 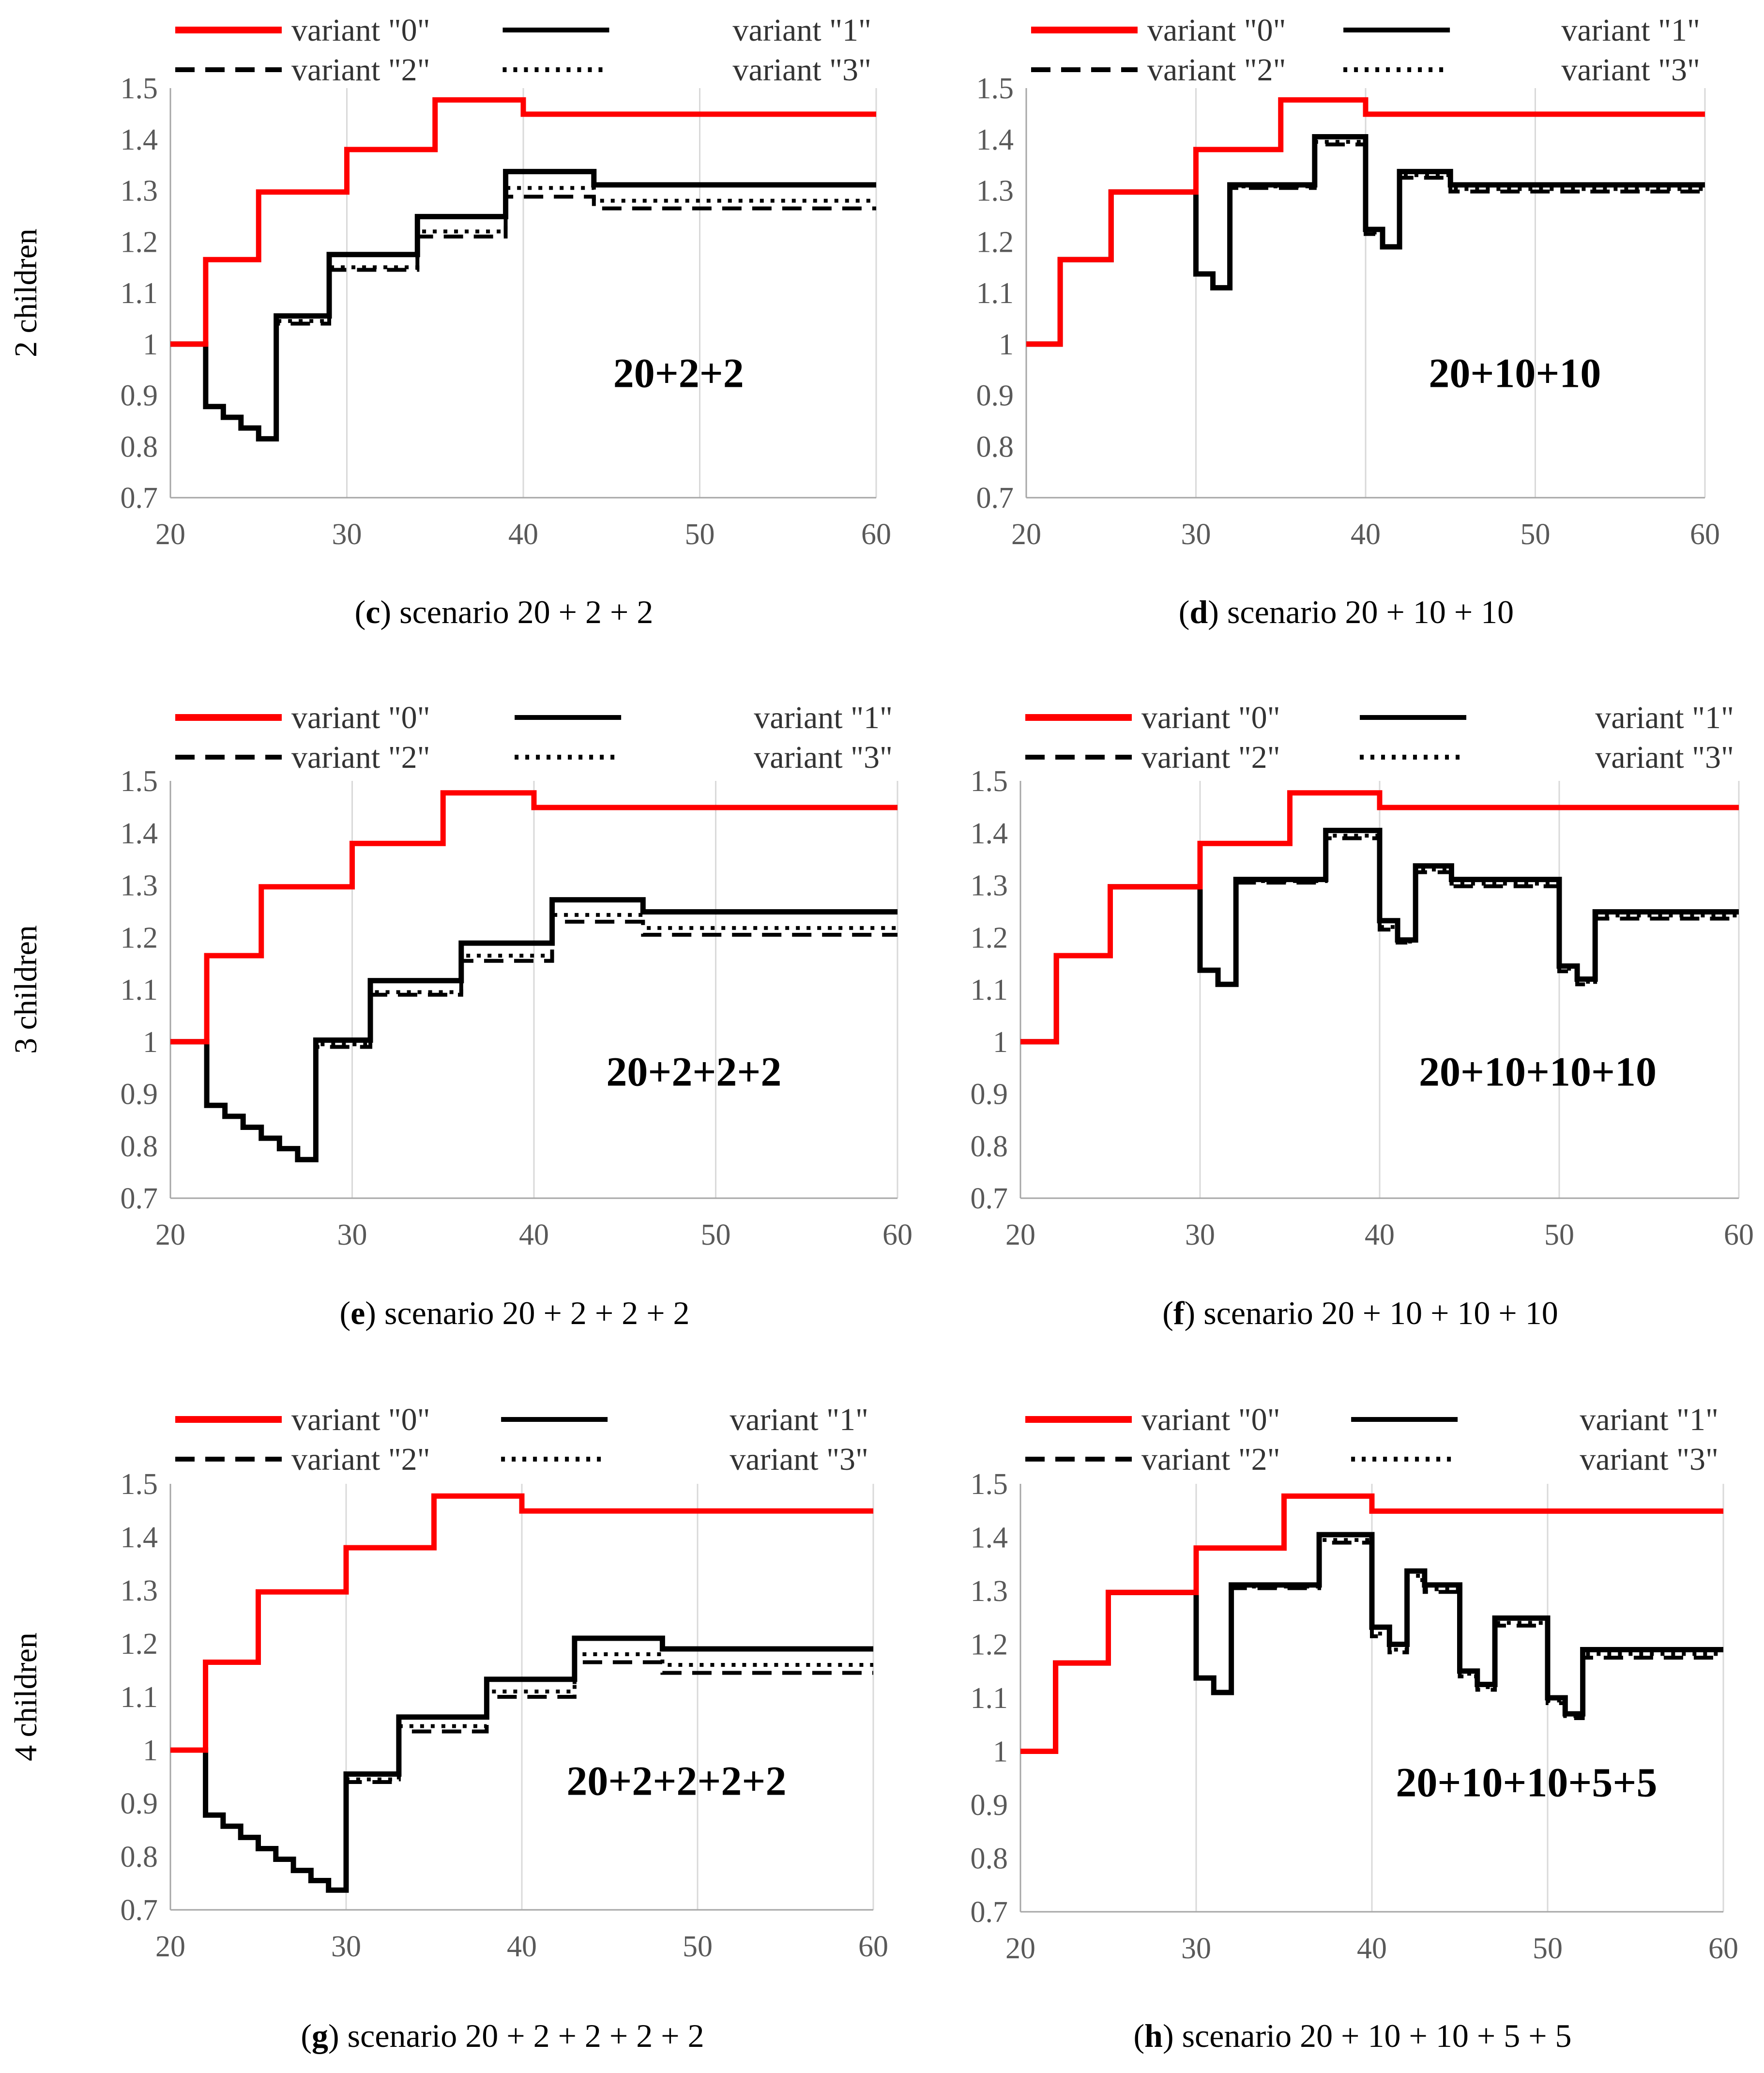 I want to click on chart-caption: (e) scenario 20 + 2 + 2 + 2, so click(x=514, y=1313).